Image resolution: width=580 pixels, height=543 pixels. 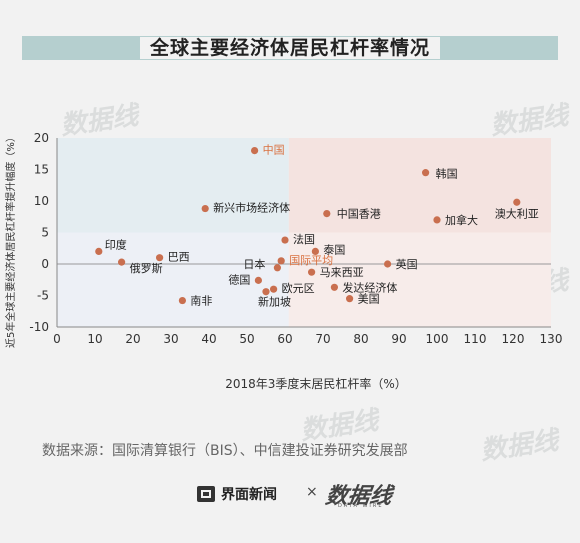 What do you see at coordinates (239, 279) in the screenshot?
I see `data-point-label: 德国` at bounding box center [239, 279].